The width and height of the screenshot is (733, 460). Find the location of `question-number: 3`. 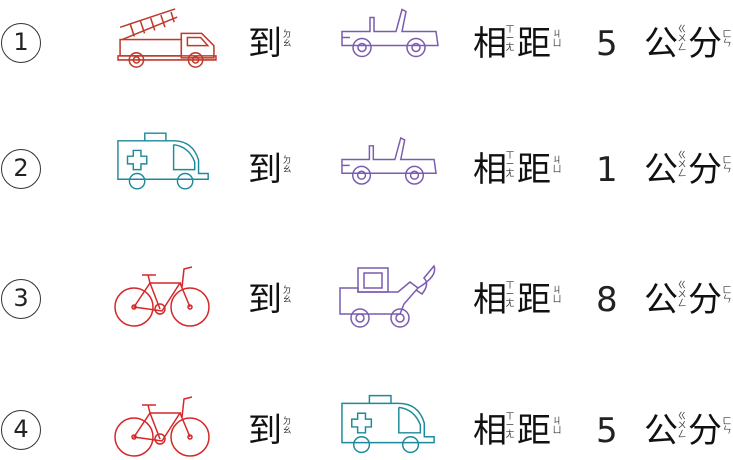

question-number: 3 is located at coordinates (21, 299).